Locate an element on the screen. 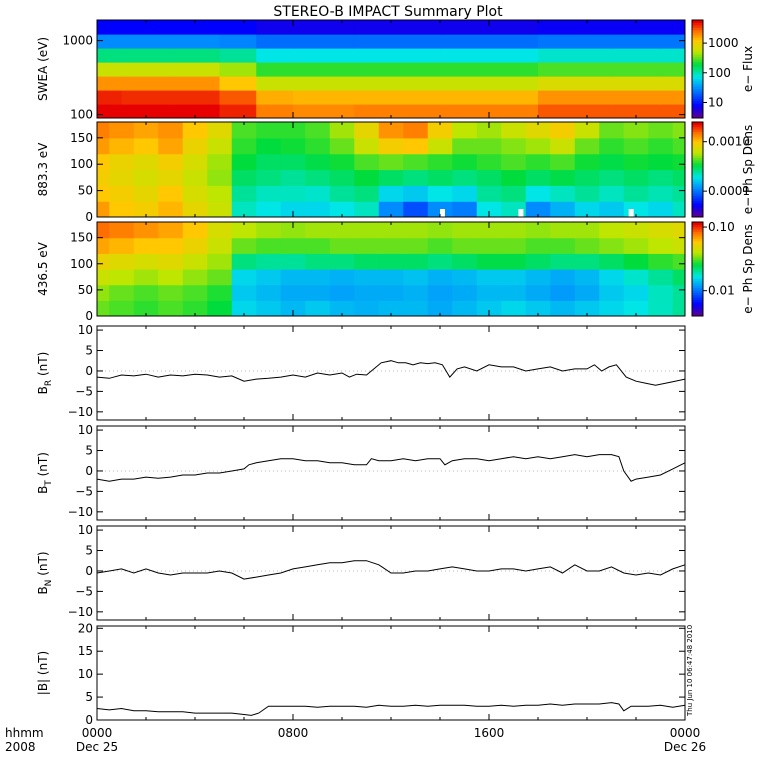  x-tick-label: 0000 is located at coordinates (685, 733).